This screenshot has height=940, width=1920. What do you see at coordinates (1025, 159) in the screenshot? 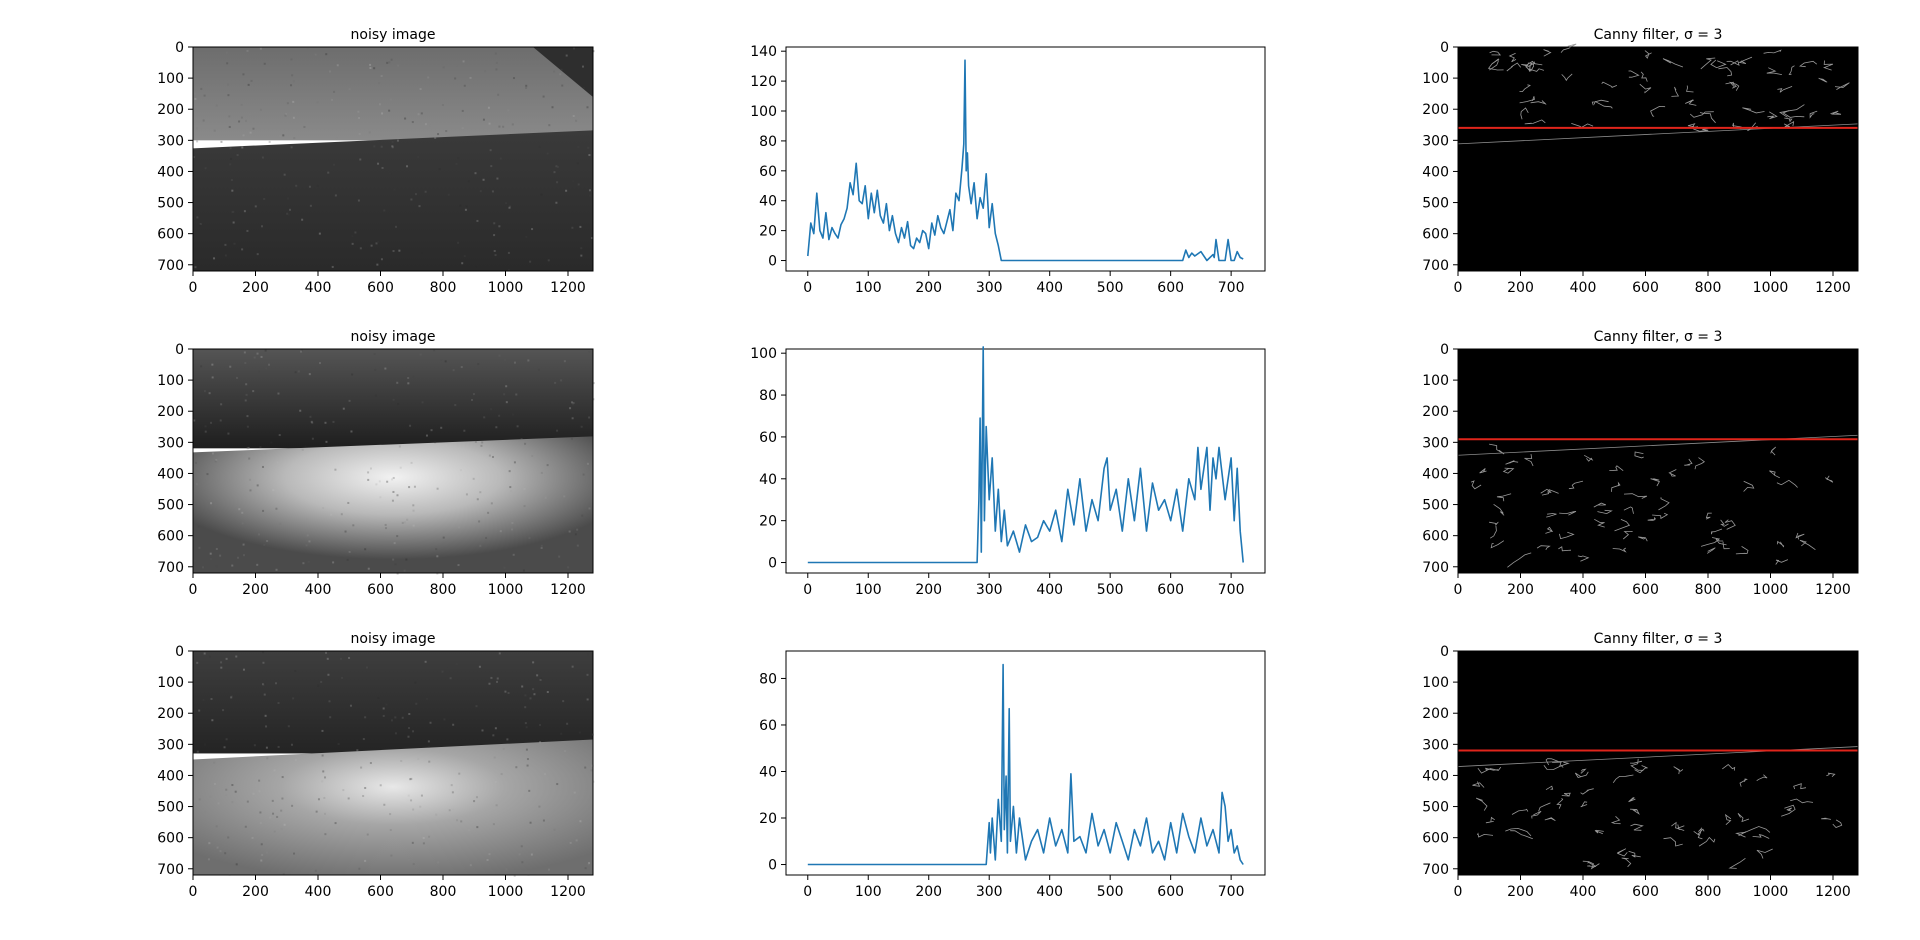
I see `panel-1-2-frame` at bounding box center [1025, 159].